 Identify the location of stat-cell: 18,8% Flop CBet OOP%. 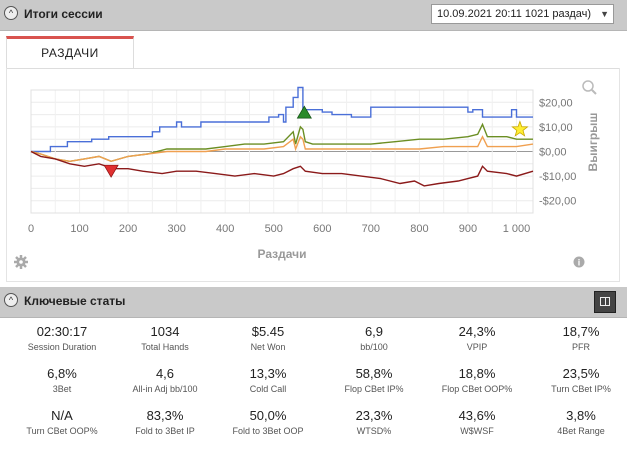
(477, 380).